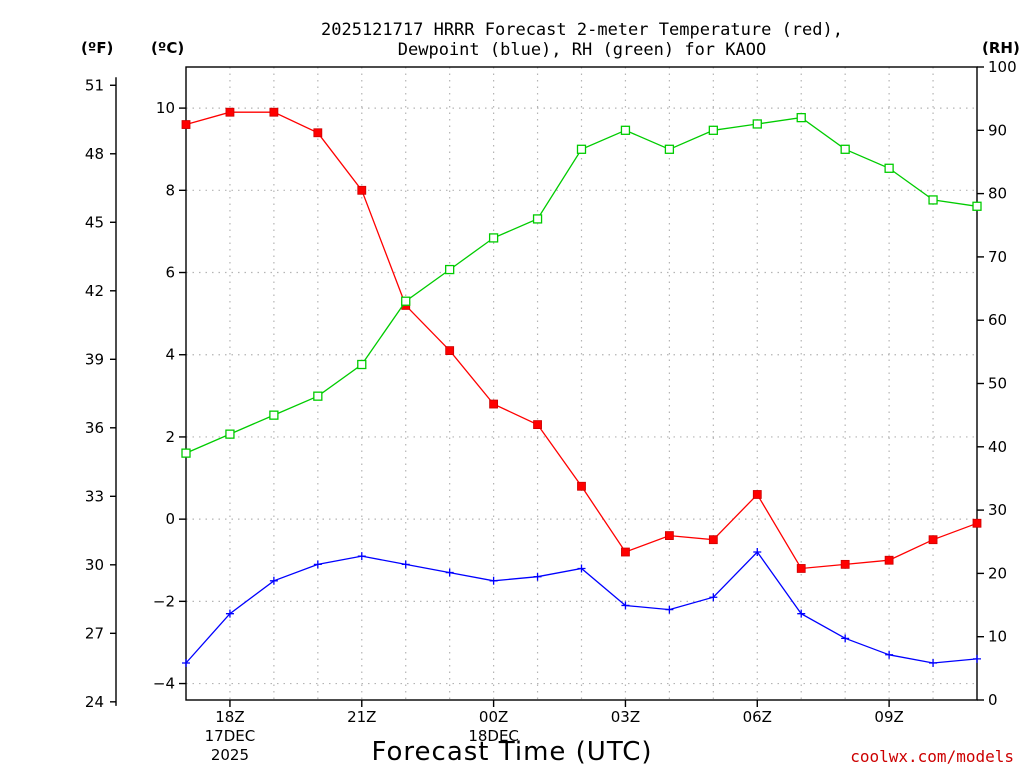  Describe the element at coordinates (997, 447) in the screenshot. I see `rh-tick-label: 40` at that location.